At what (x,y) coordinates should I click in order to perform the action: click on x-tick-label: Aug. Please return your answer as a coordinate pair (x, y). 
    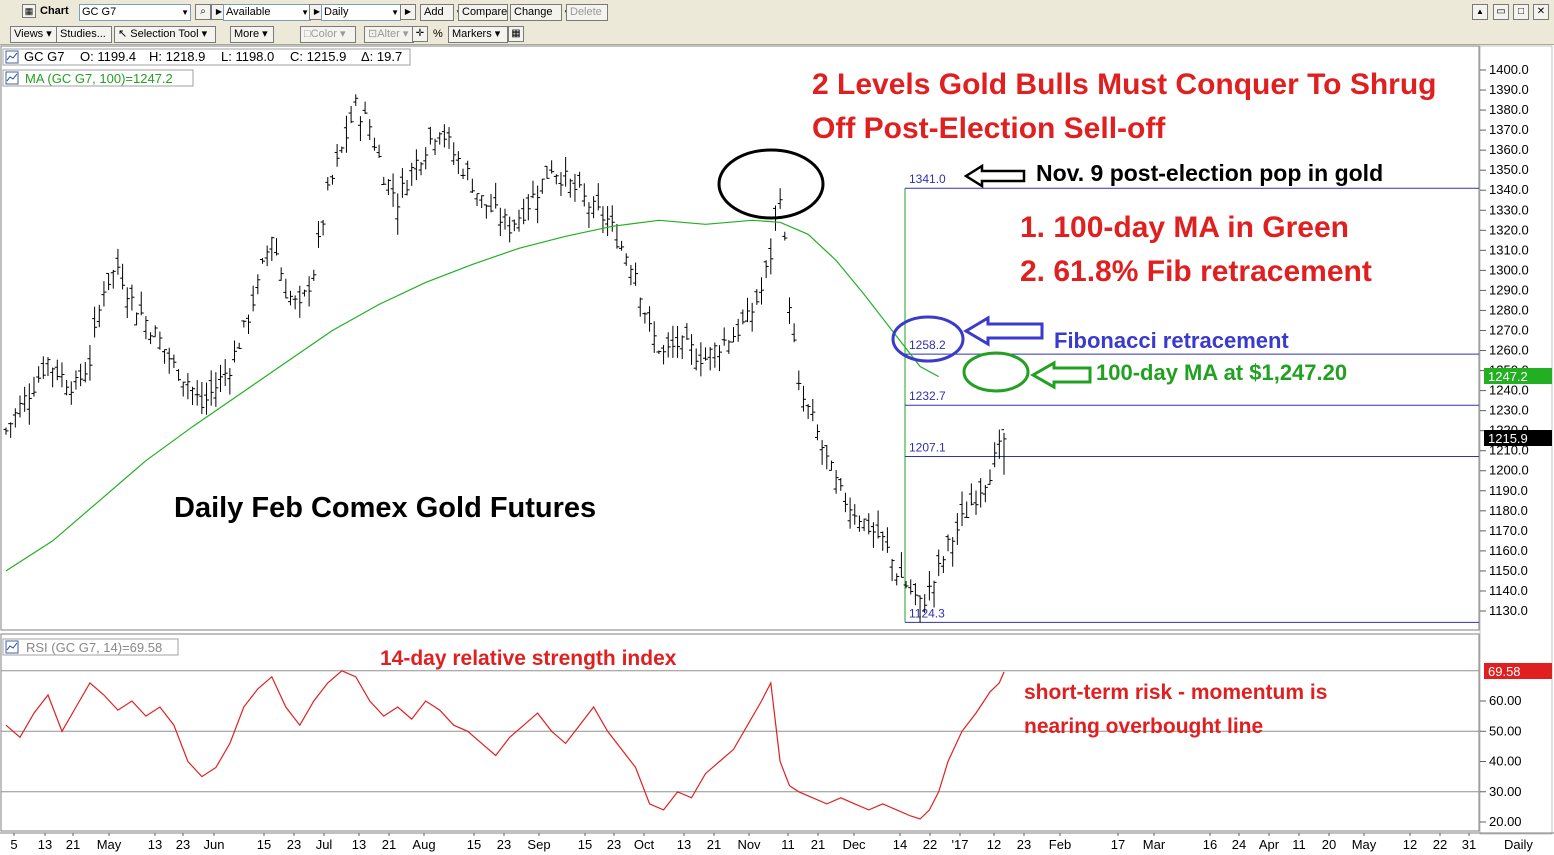
    Looking at the image, I should click on (423, 844).